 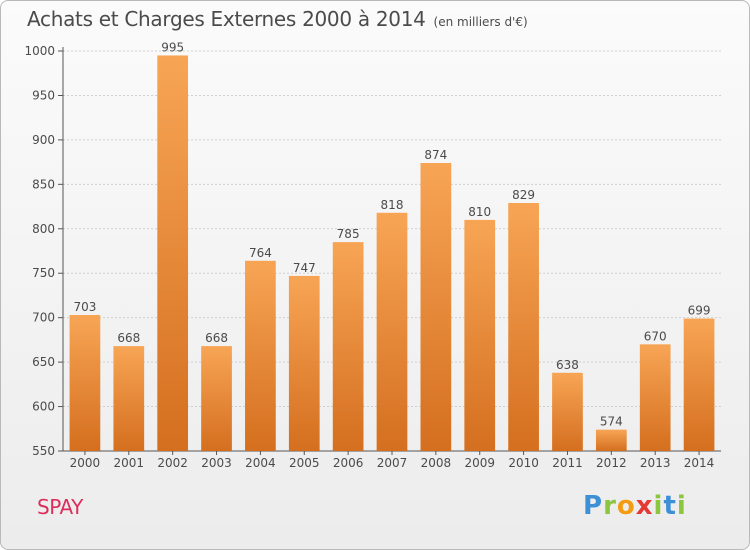 I want to click on logo-letter: o, so click(x=626, y=506).